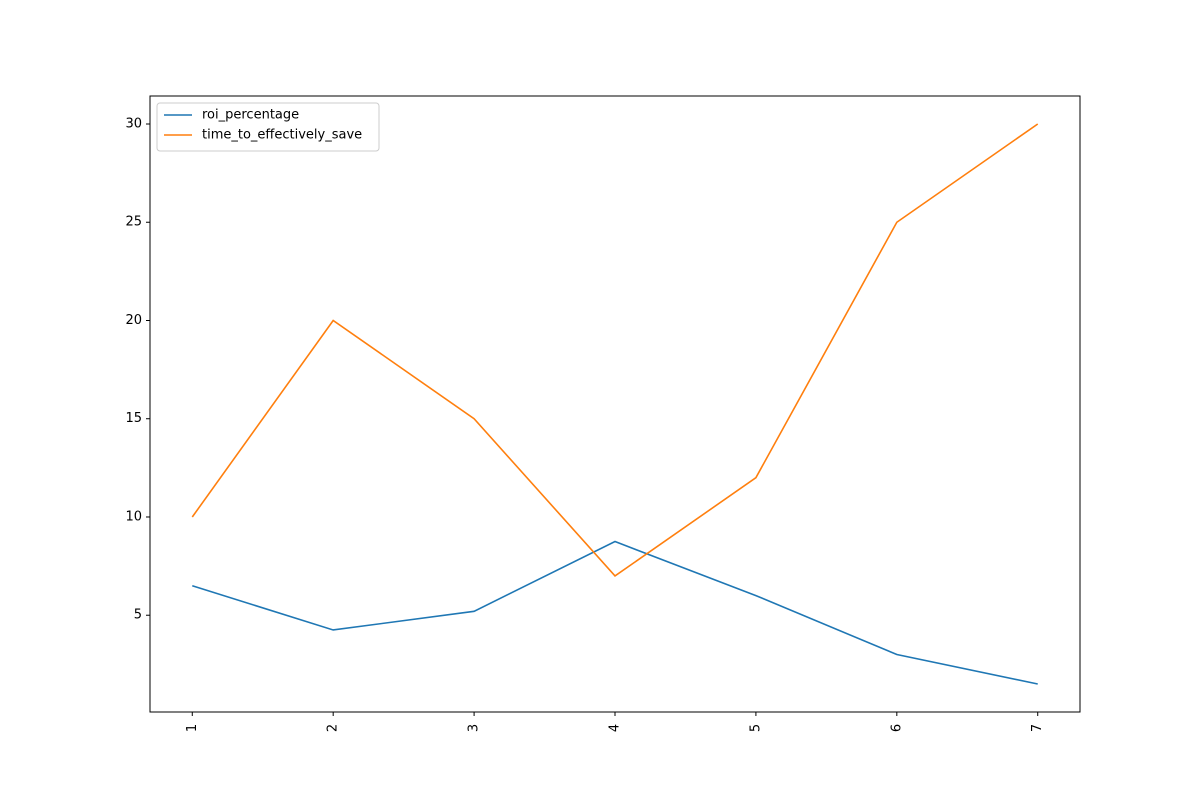  Describe the element at coordinates (755, 728) in the screenshot. I see `x-tick-label: 5` at that location.